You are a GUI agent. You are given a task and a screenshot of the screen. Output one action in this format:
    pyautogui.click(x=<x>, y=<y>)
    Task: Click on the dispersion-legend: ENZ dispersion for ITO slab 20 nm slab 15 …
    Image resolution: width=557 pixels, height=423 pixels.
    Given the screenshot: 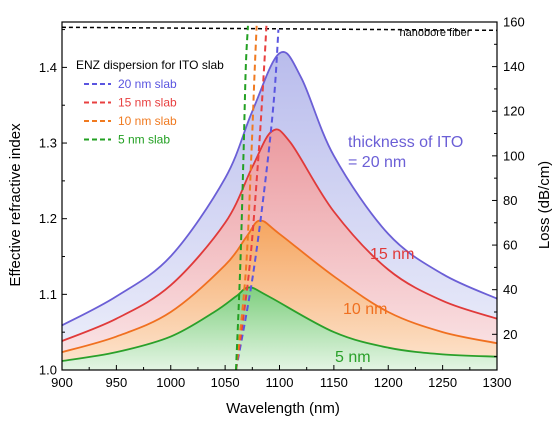 What is the action you would take?
    pyautogui.click(x=150, y=102)
    